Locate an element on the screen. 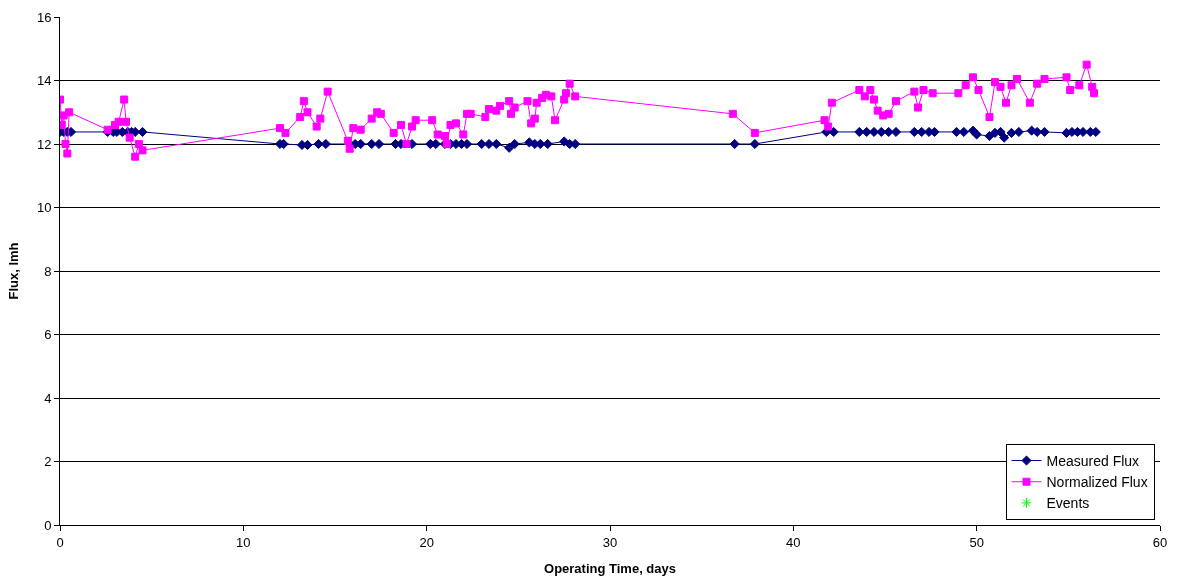 This screenshot has width=1180, height=584. x-tick-label: 10 is located at coordinates (243, 542).